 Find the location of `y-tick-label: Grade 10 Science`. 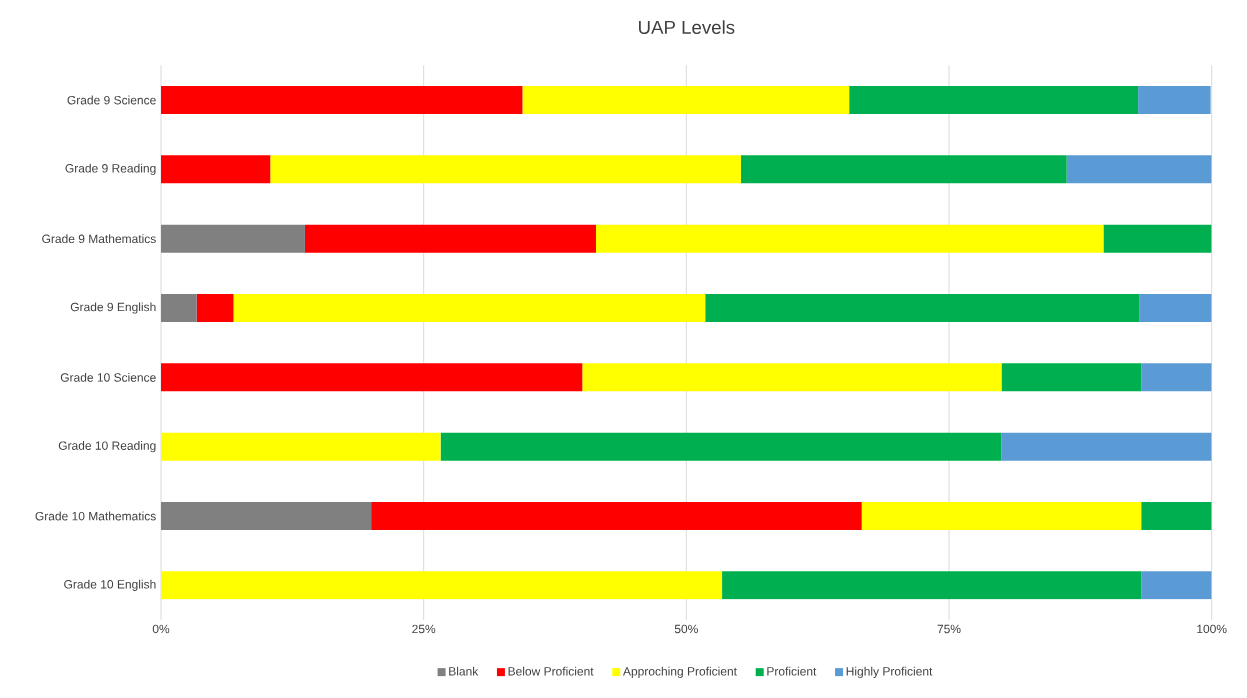

y-tick-label: Grade 10 Science is located at coordinates (108, 377).